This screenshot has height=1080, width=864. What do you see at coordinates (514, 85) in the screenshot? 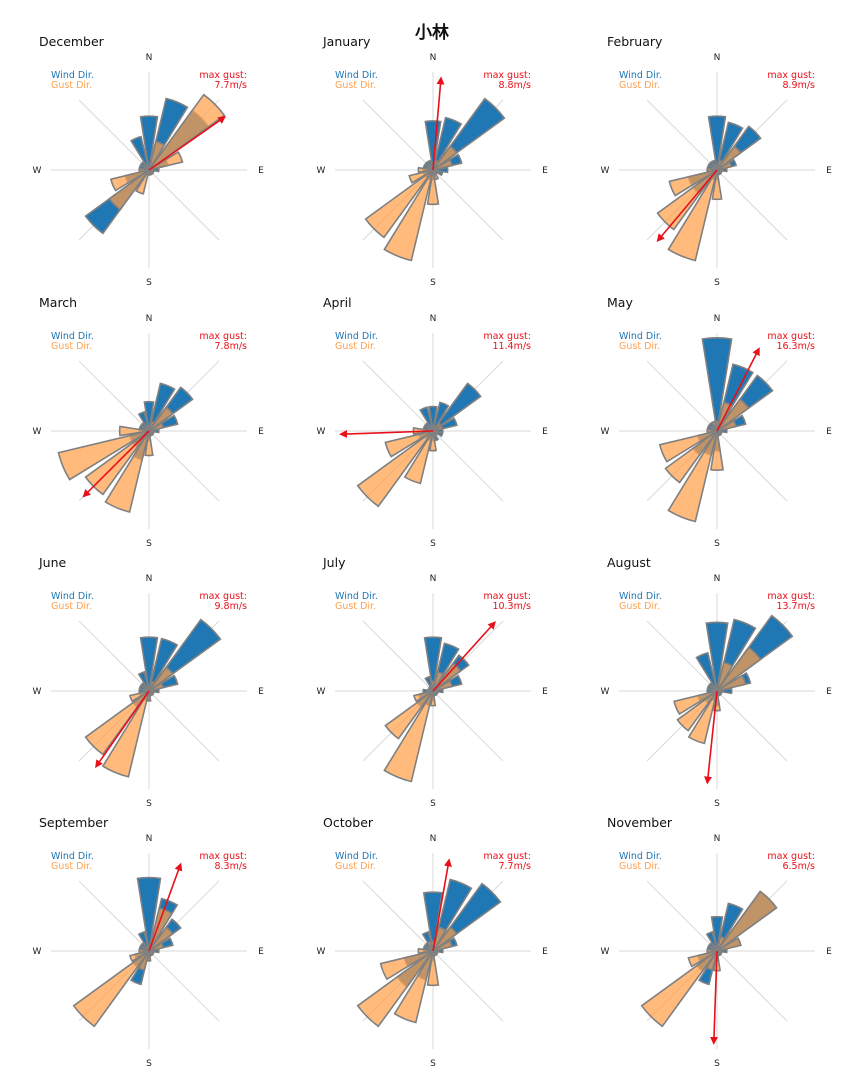
I see `max-gust-value: 8.8m/s` at bounding box center [514, 85].